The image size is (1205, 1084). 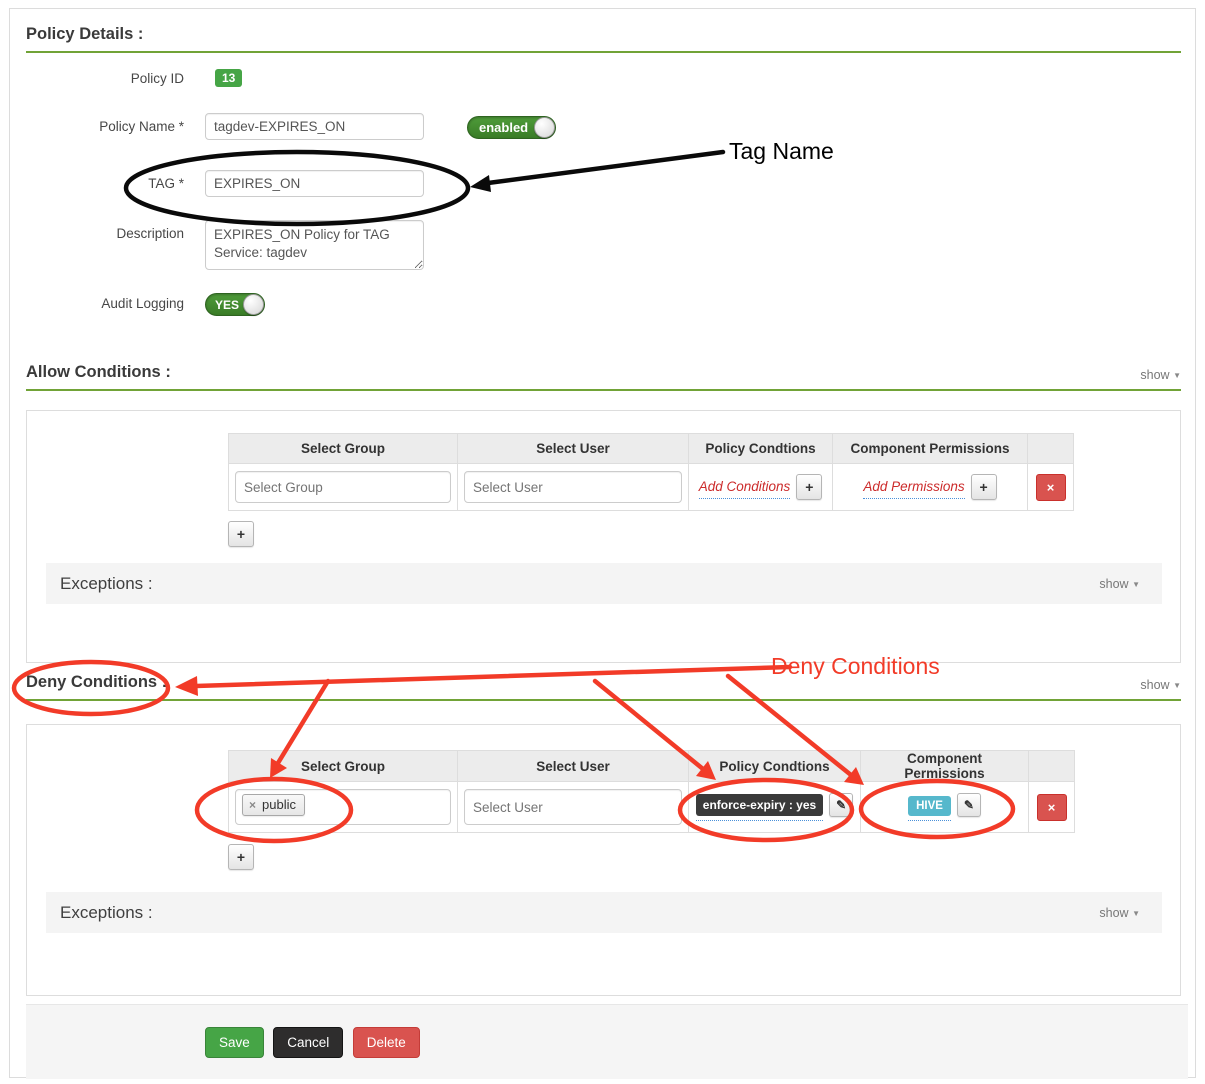 What do you see at coordinates (573, 807) in the screenshot?
I see `deny-select-user-input` at bounding box center [573, 807].